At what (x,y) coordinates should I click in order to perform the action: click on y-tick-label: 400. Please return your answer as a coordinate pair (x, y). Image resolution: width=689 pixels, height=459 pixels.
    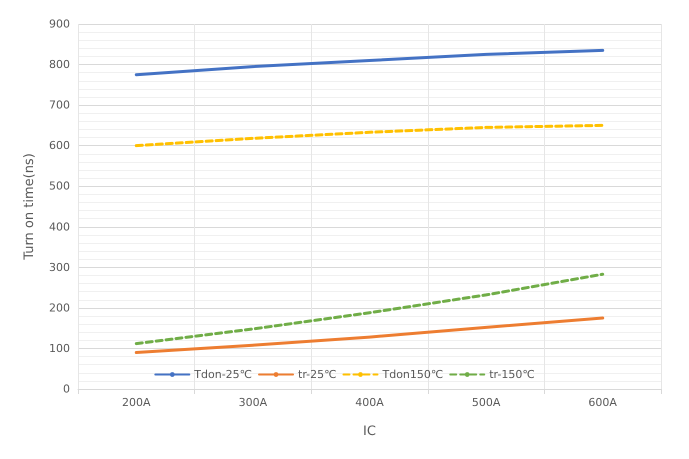
    Looking at the image, I should click on (59, 227).